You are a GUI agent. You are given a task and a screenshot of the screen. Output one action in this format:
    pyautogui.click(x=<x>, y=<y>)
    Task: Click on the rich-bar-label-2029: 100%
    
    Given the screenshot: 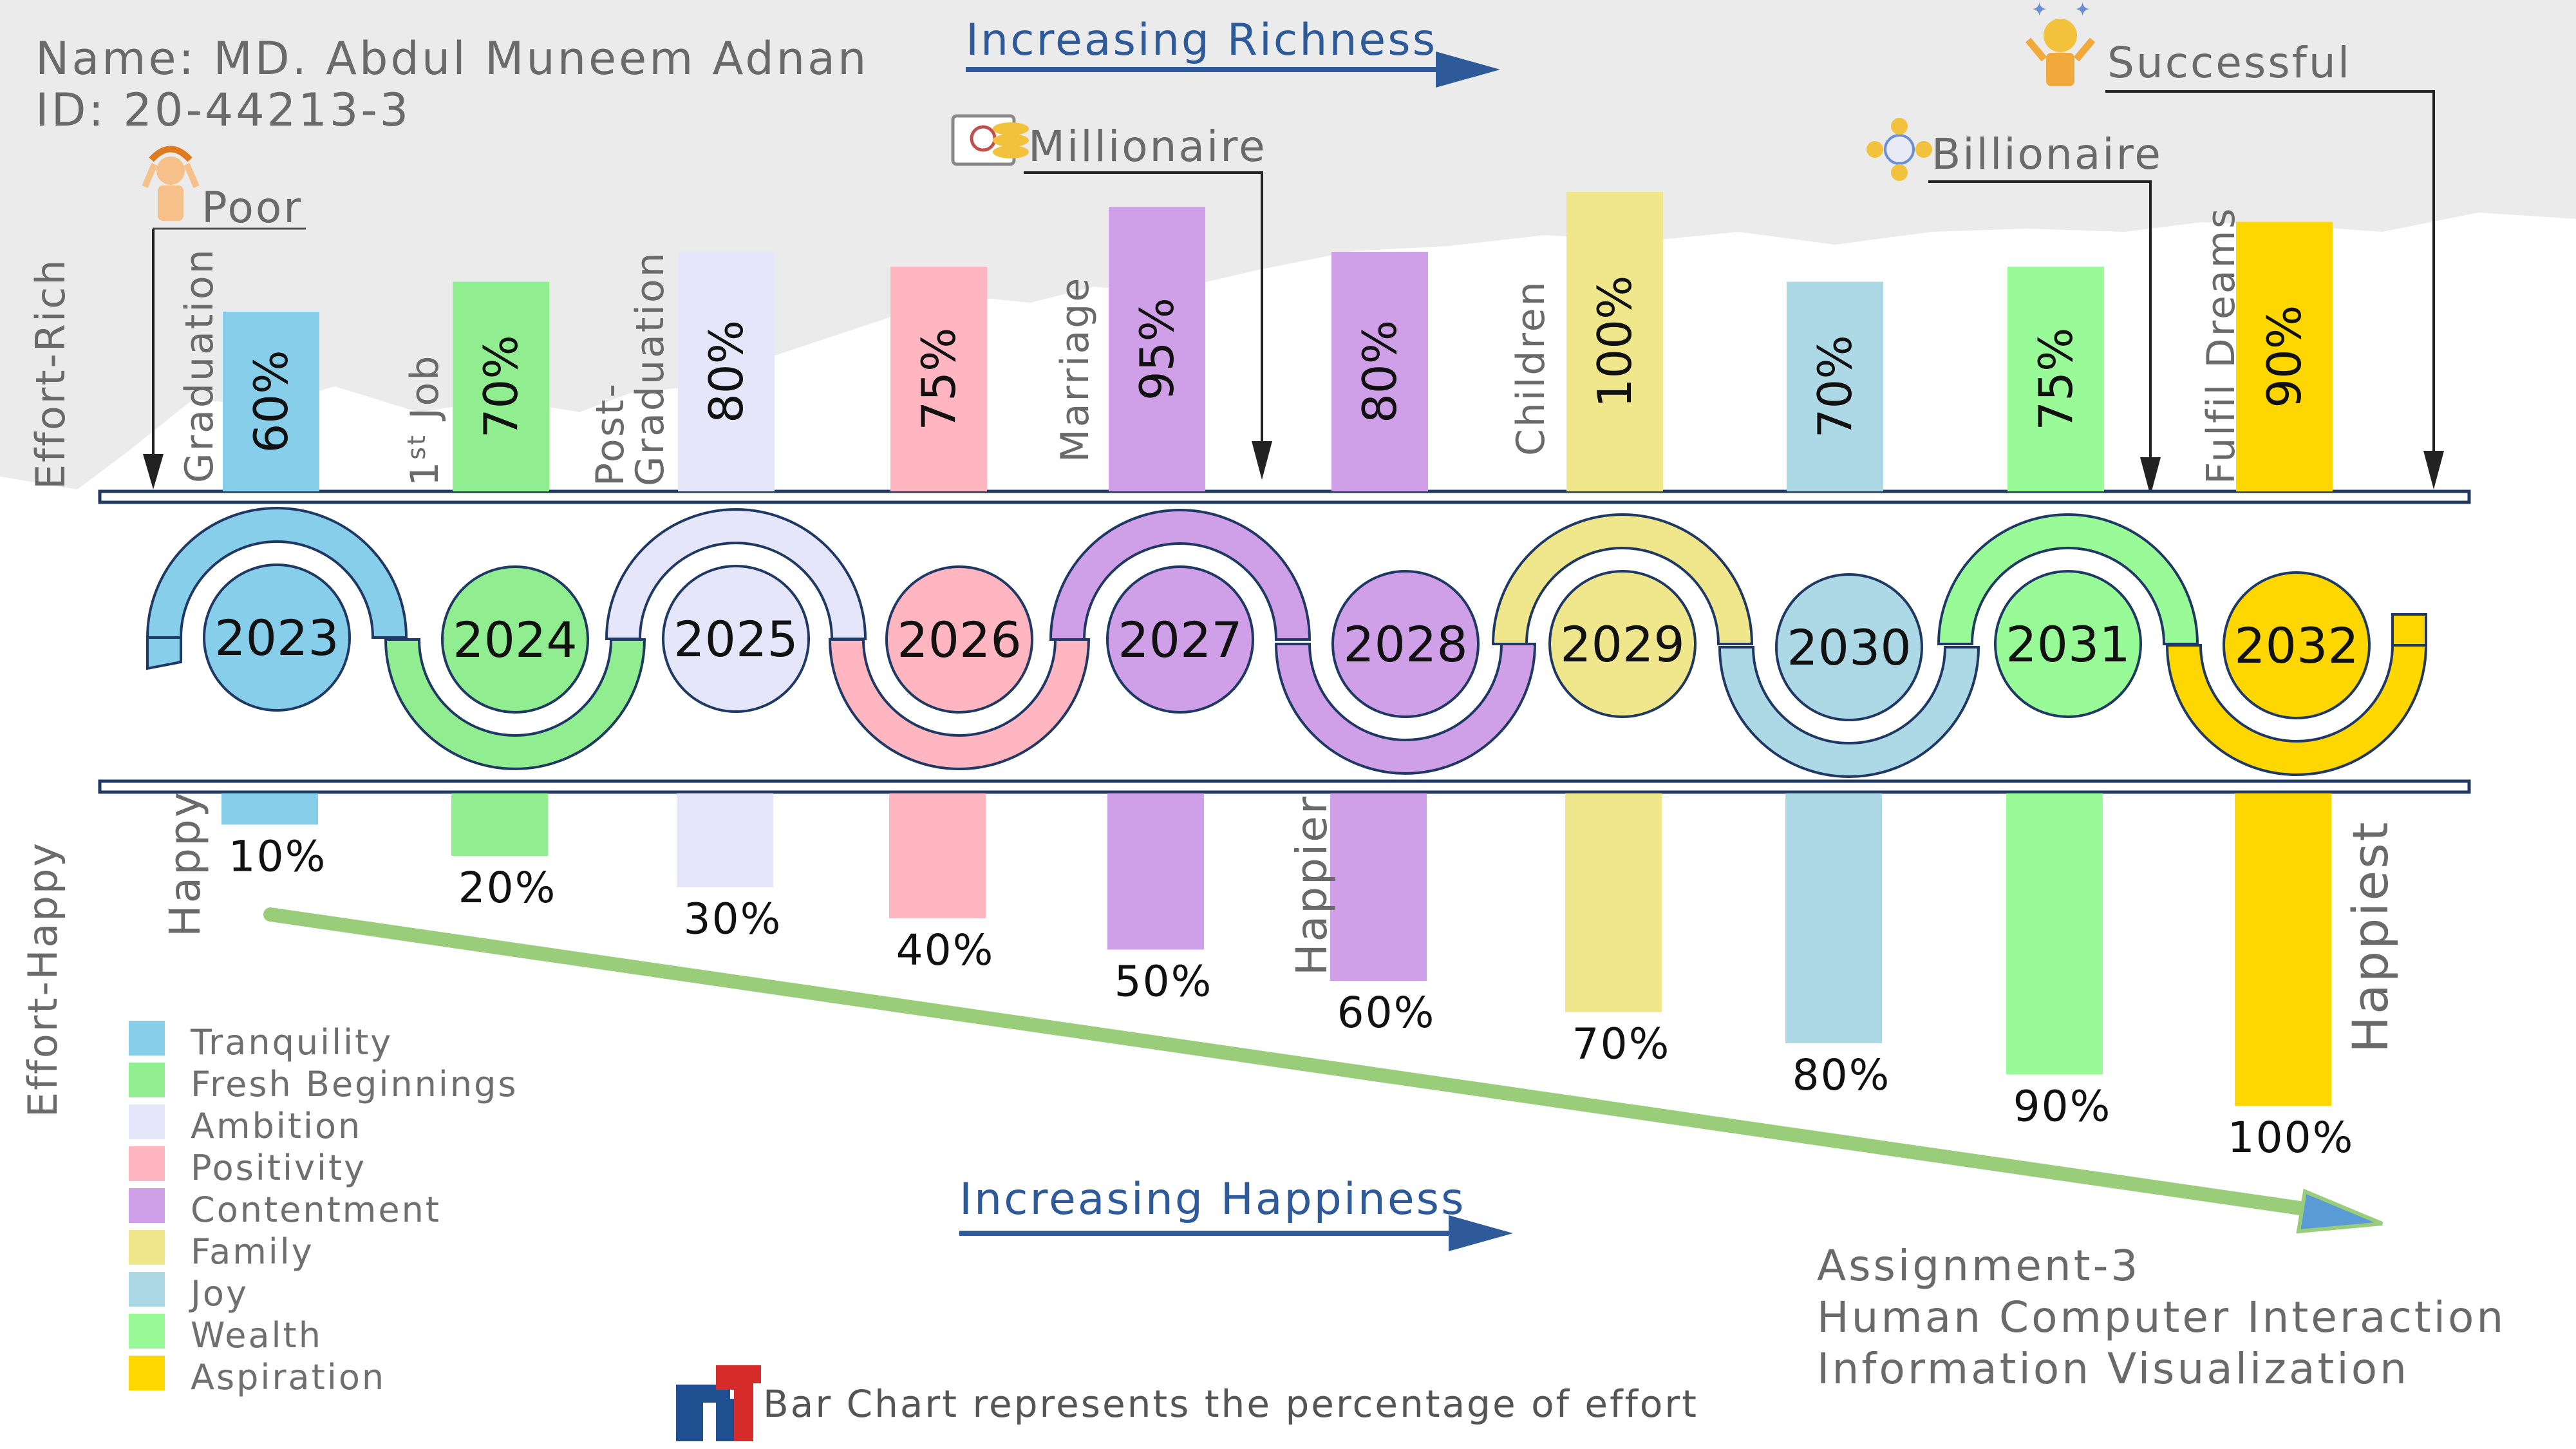 What is the action you would take?
    pyautogui.click(x=1615, y=342)
    